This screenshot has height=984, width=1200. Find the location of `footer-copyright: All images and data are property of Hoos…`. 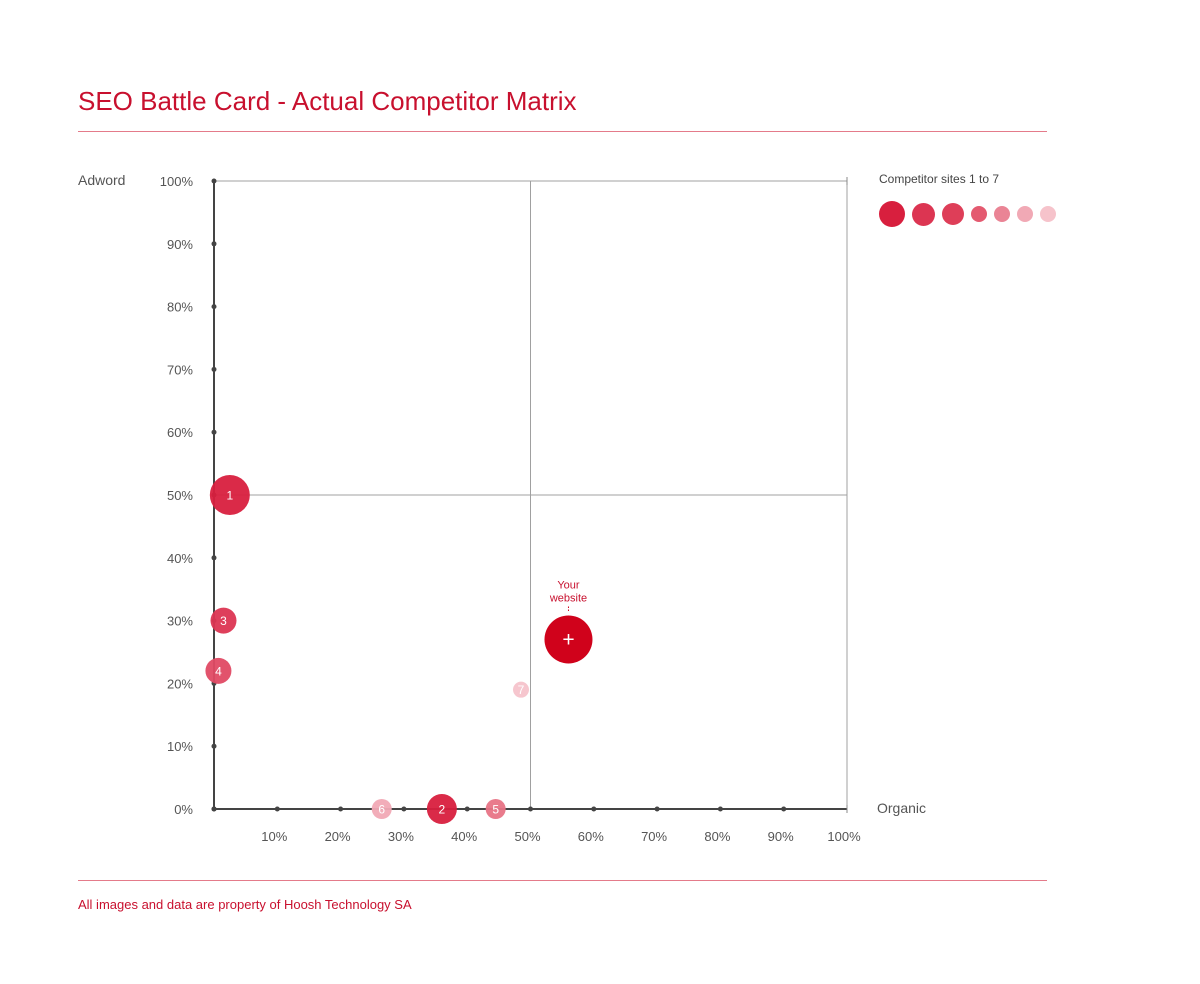

footer-copyright: All images and data are property of Hoos… is located at coordinates (245, 904).